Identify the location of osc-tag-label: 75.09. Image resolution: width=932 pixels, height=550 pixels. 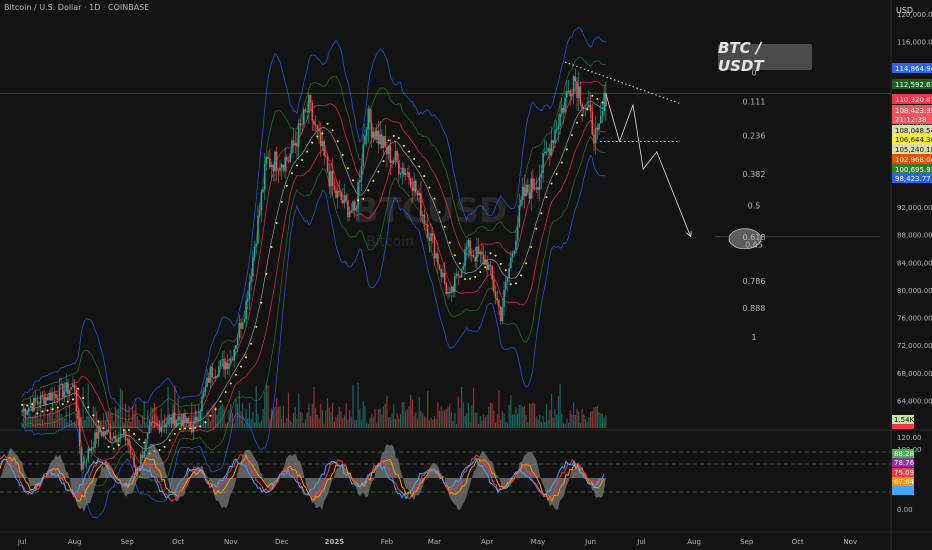
(904, 473).